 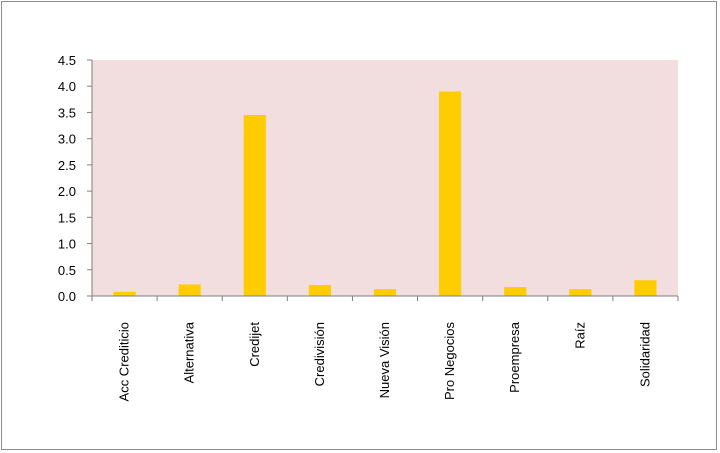 I want to click on y-tick-label: 3.0, so click(x=67, y=139).